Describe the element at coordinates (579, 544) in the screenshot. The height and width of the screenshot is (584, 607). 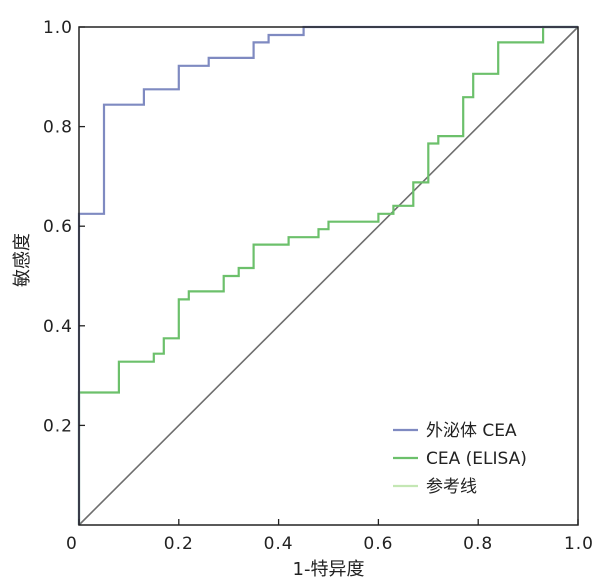
I see `x-tick-label-1-0: 1.0` at that location.